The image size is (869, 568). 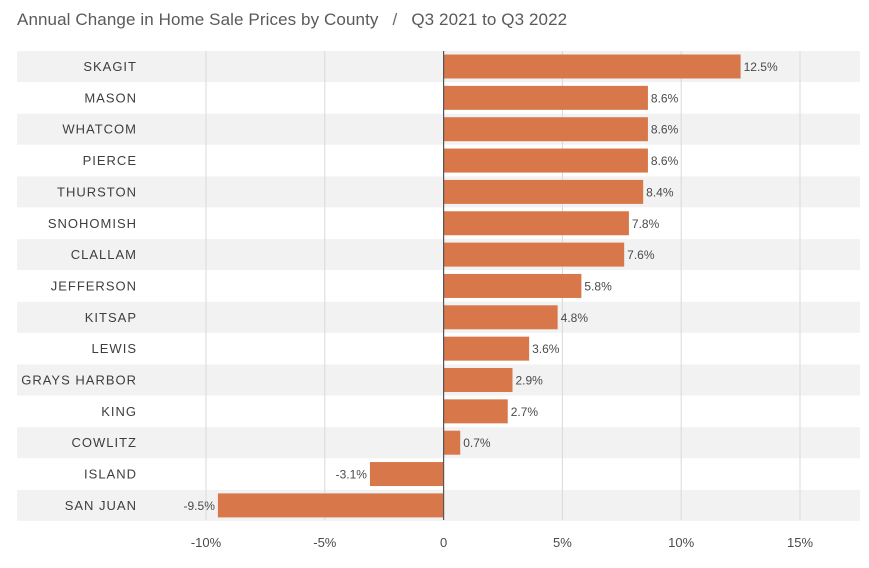 What do you see at coordinates (489, 19) in the screenshot?
I see `chart-subtitle: Q3 2021 to Q3 2022` at bounding box center [489, 19].